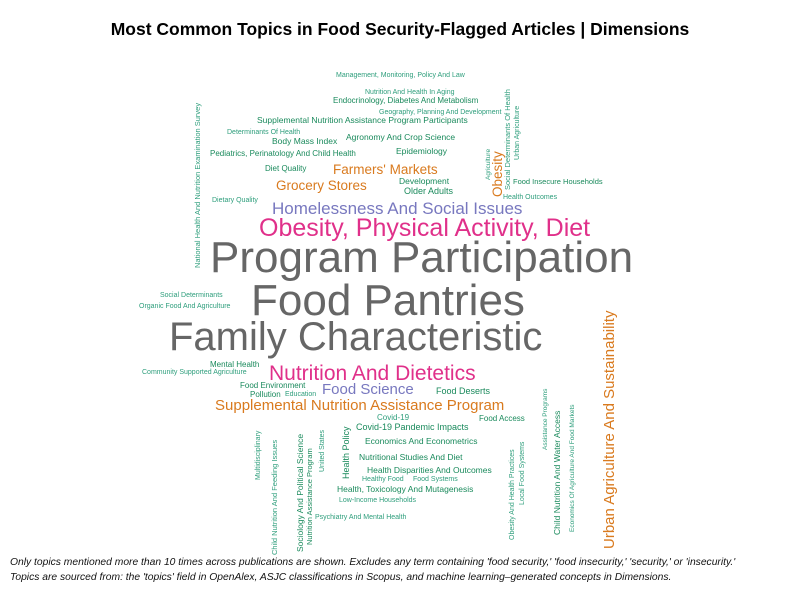  Describe the element at coordinates (517, 133) in the screenshot. I see `word-urban-agriculture: Urban Agriculture` at that location.